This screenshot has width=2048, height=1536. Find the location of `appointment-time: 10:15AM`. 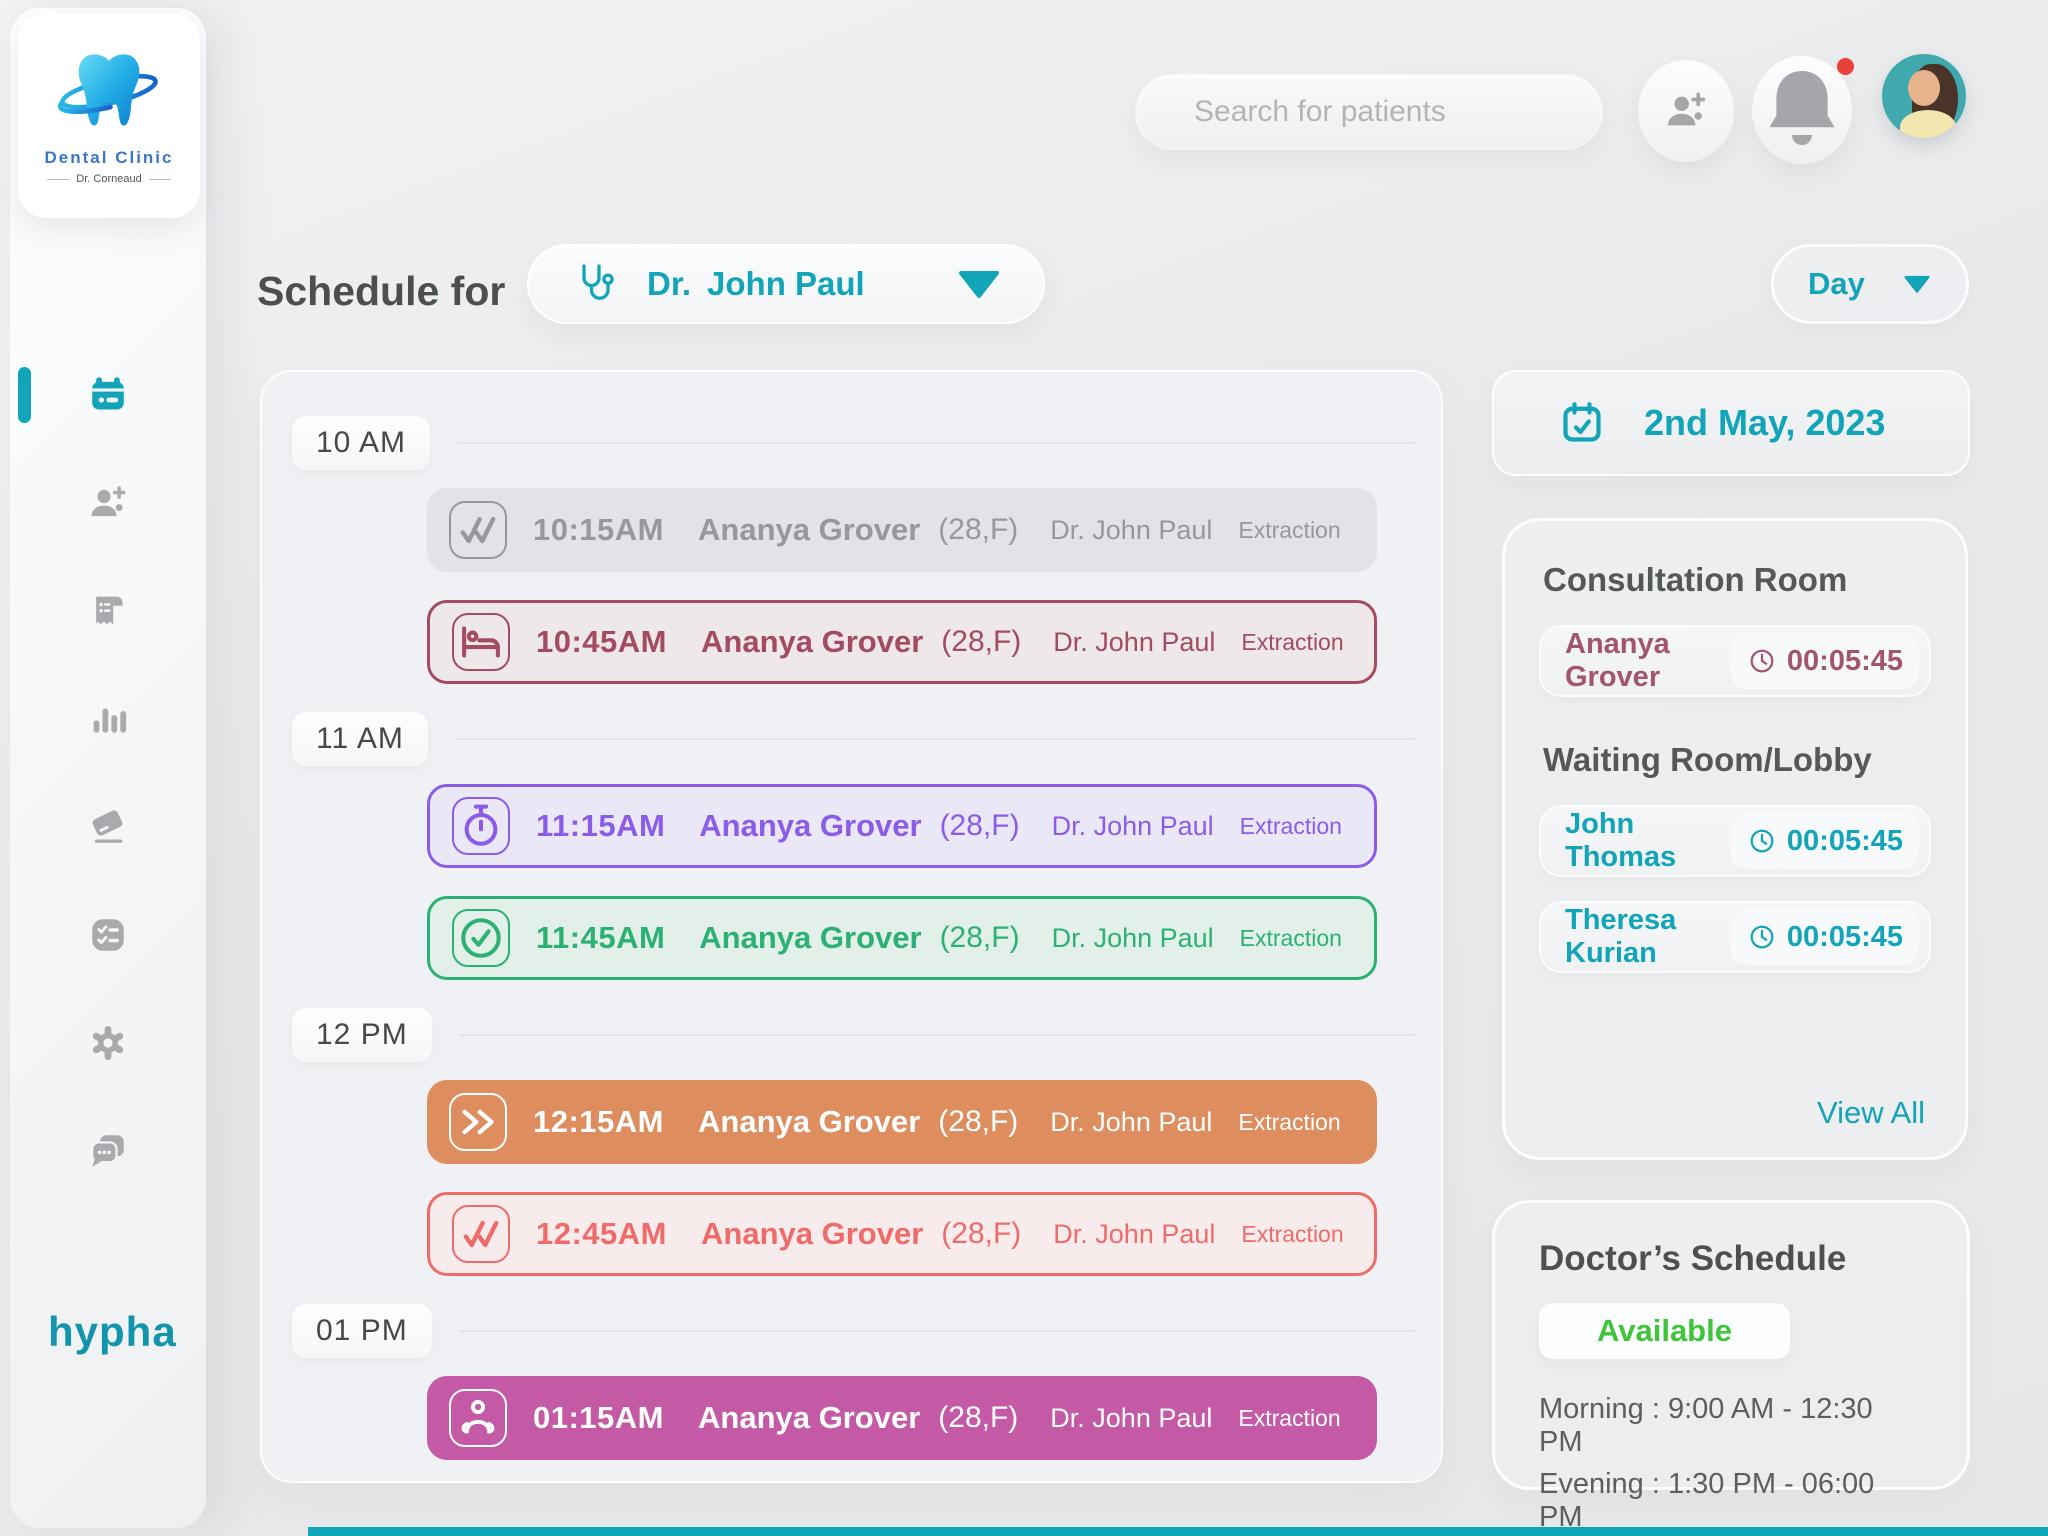

appointment-time: 10:15AM is located at coordinates (598, 529).